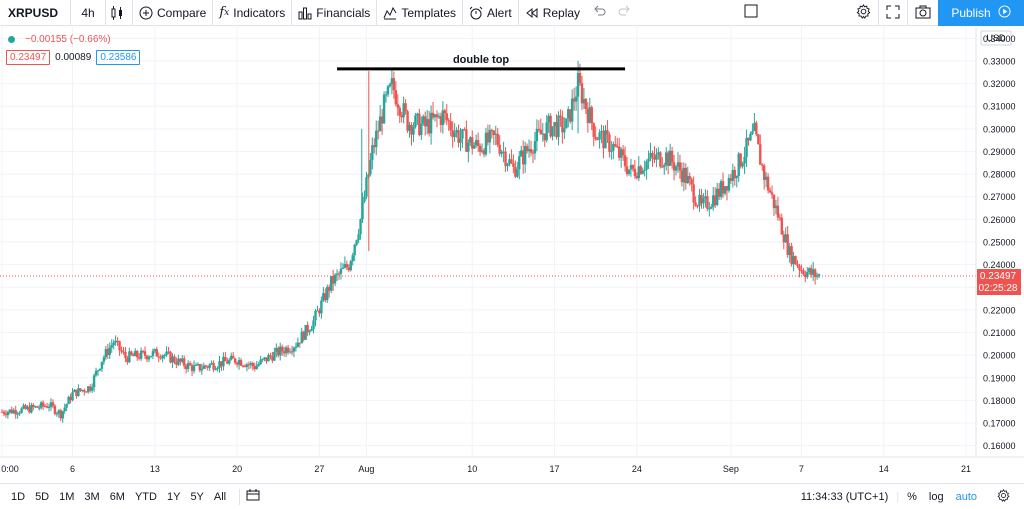  Describe the element at coordinates (173, 496) in the screenshot. I see `range-1y: 1Y` at that location.